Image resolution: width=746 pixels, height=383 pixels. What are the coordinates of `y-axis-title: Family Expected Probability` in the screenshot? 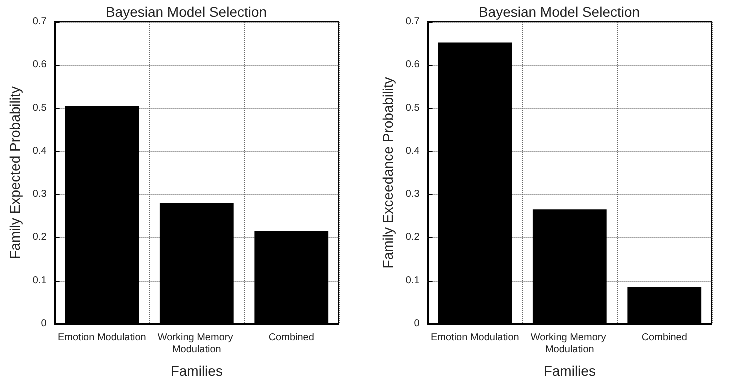 It's located at (15, 173).